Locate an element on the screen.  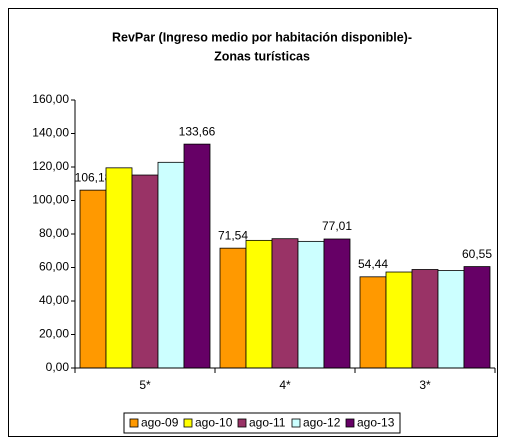
legend-label: ago-10 is located at coordinates (214, 423).